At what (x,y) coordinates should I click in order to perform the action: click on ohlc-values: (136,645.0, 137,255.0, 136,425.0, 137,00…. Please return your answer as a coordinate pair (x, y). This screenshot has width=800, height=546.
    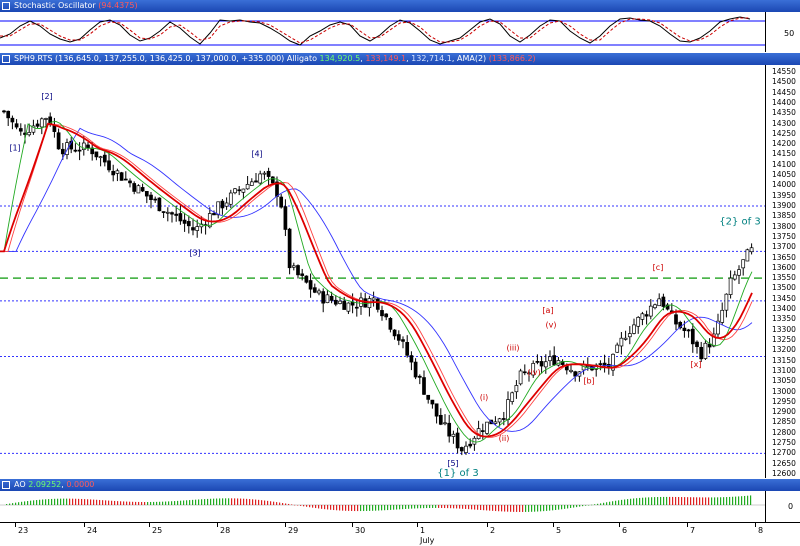
    Looking at the image, I should click on (170, 58).